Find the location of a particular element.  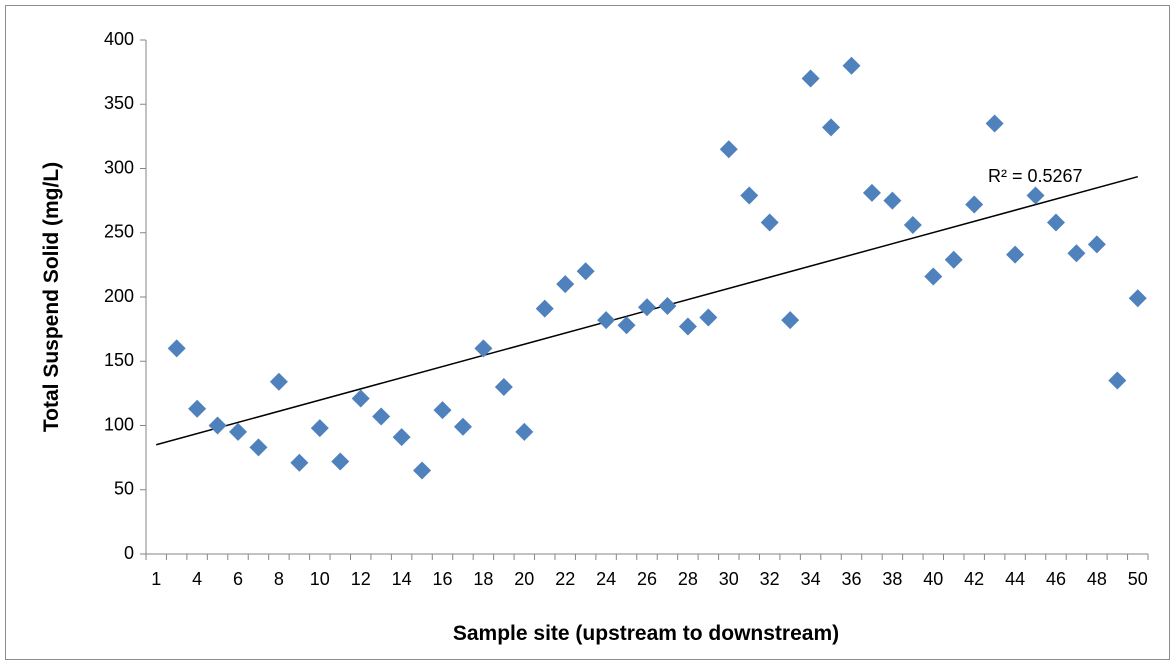

y-tick-label: 150 is located at coordinates (119, 360).